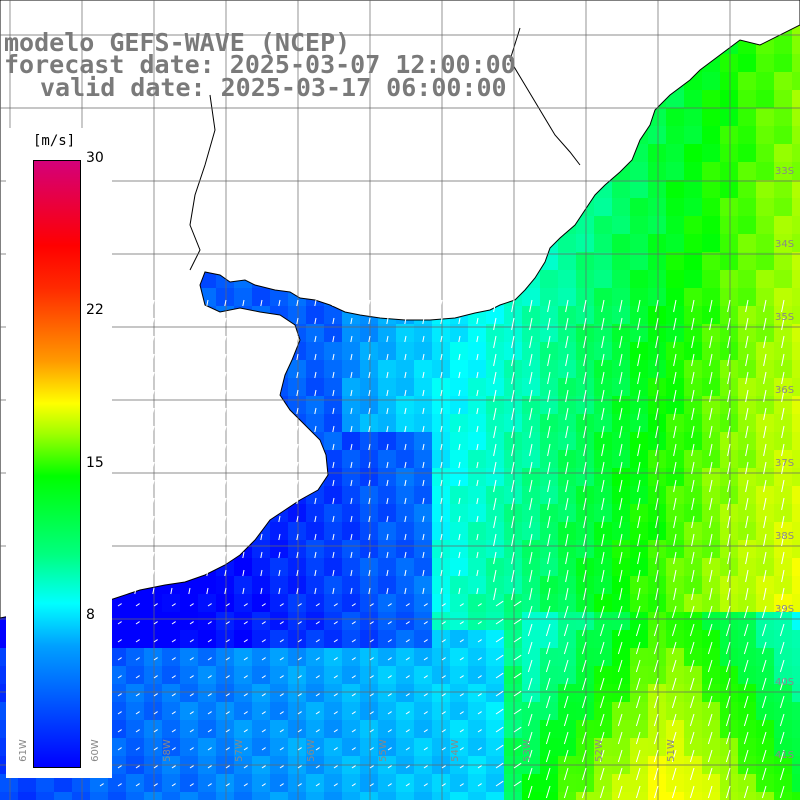  Describe the element at coordinates (202, 182) in the screenshot. I see `river` at that location.